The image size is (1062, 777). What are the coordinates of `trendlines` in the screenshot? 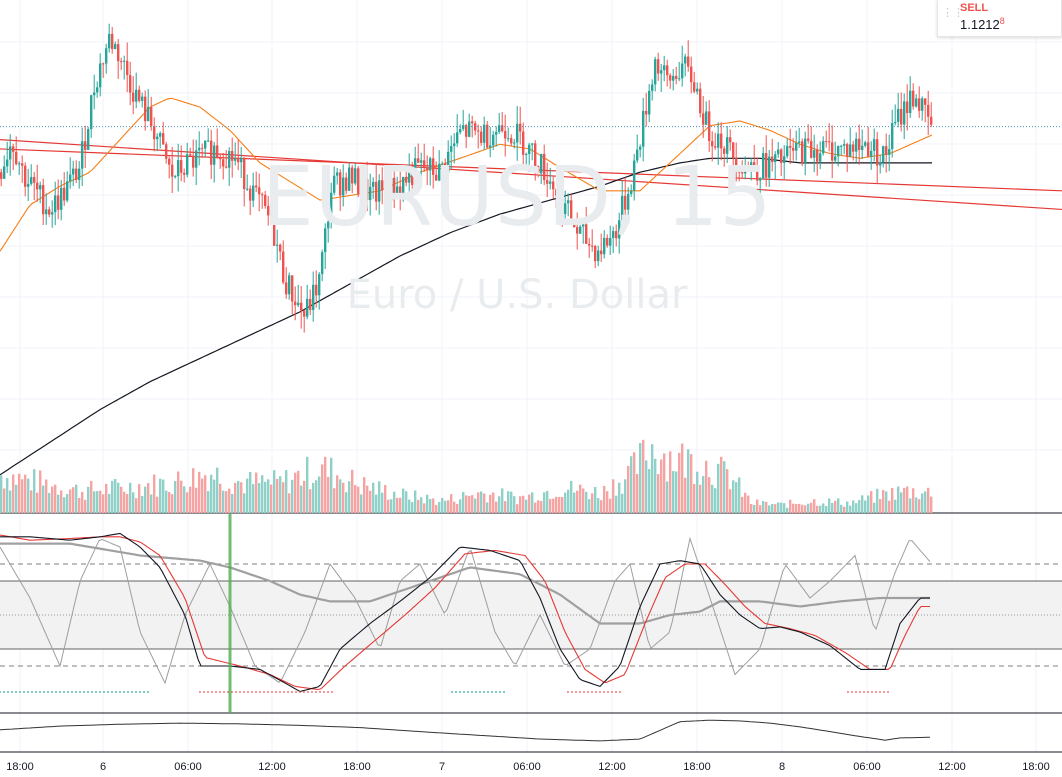 It's located at (531, 175).